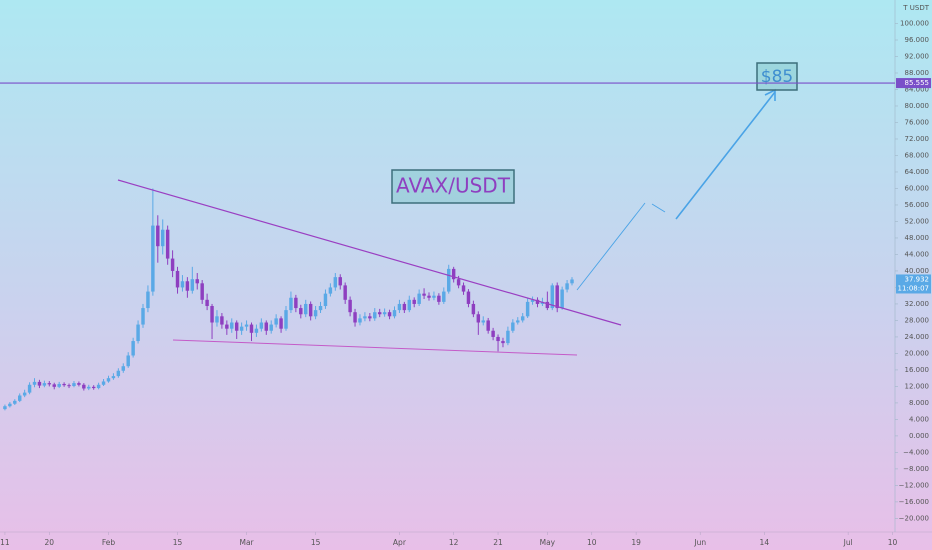  Describe the element at coordinates (914, 518) in the screenshot. I see `y-tick-label: −20.000` at that location.